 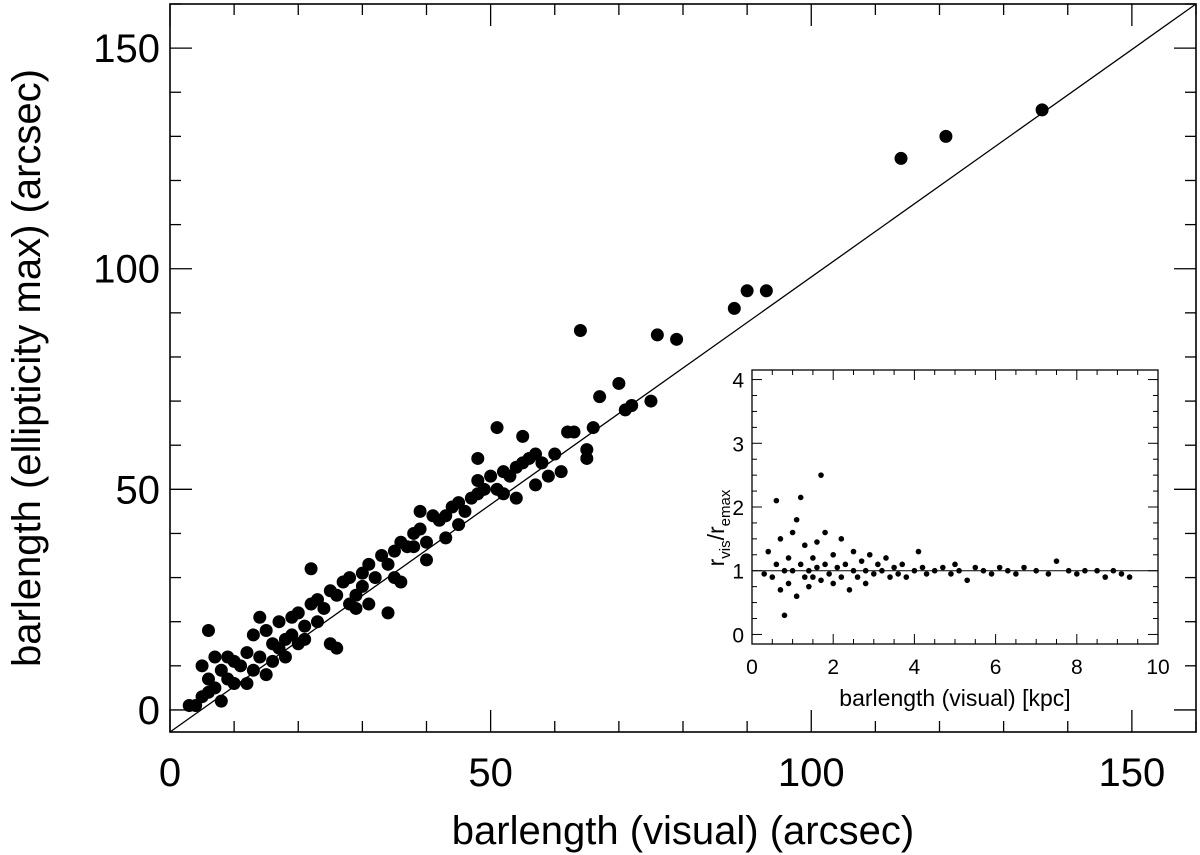 I want to click on x-tick-label: 50, so click(x=490, y=773).